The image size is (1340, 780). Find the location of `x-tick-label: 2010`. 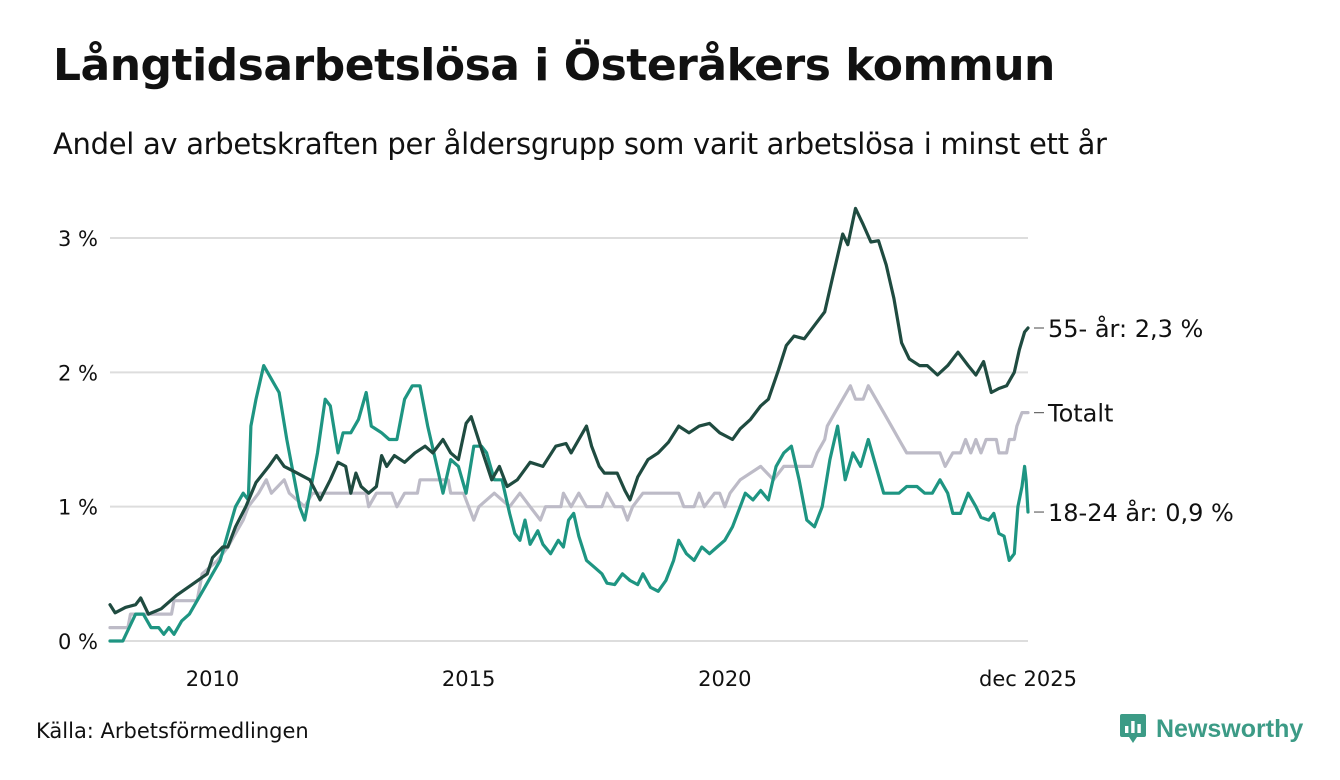

x-tick-label: 2010 is located at coordinates (212, 679).